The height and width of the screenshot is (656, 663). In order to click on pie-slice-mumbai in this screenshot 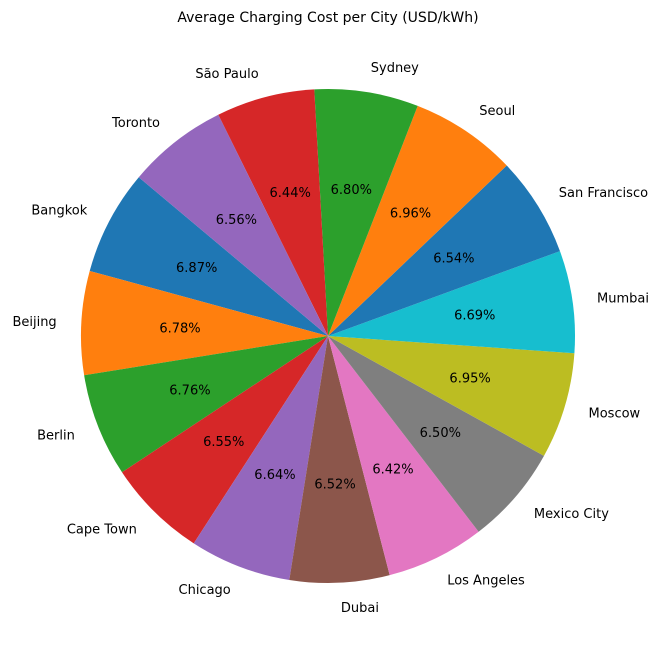, I will do `click(451, 302)`.